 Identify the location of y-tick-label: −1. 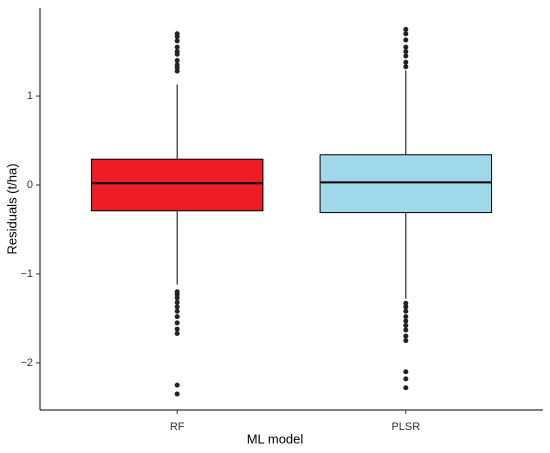
(26, 274).